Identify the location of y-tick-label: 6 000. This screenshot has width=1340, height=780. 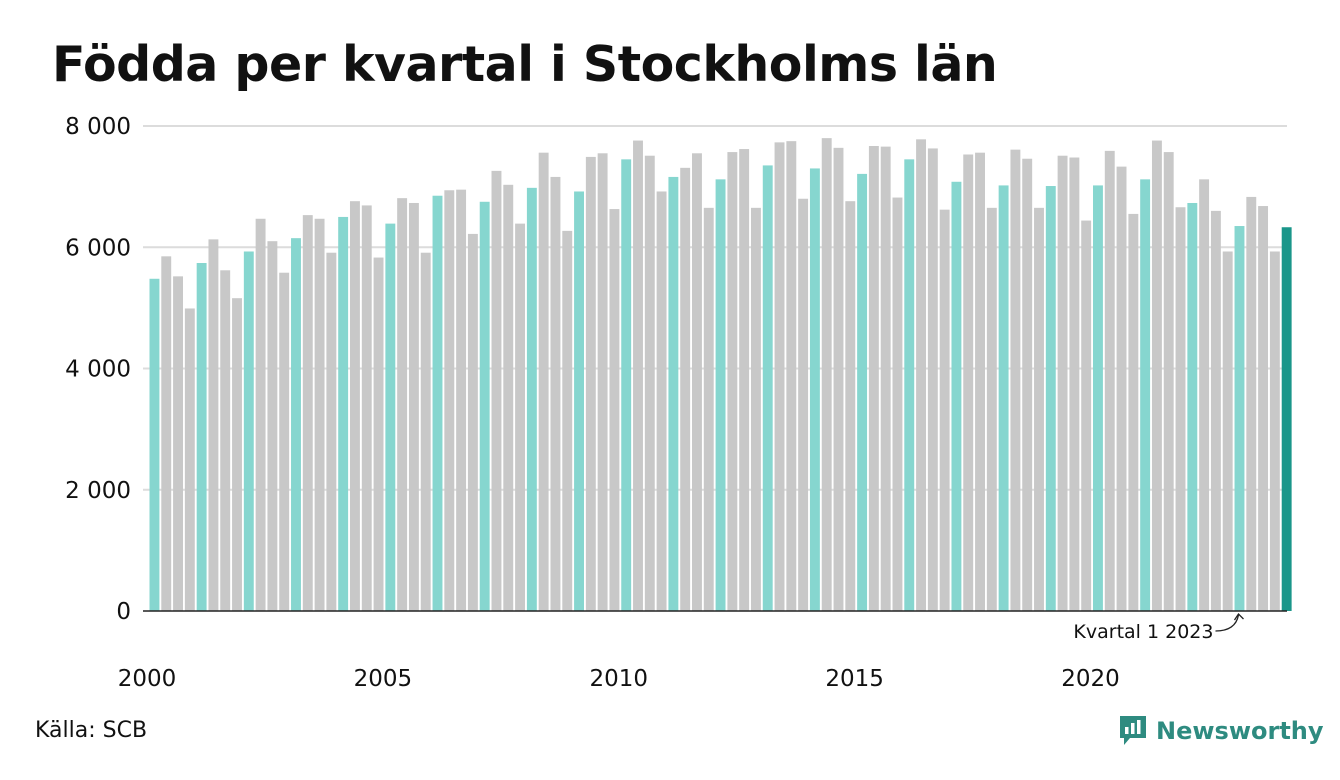
(98, 248).